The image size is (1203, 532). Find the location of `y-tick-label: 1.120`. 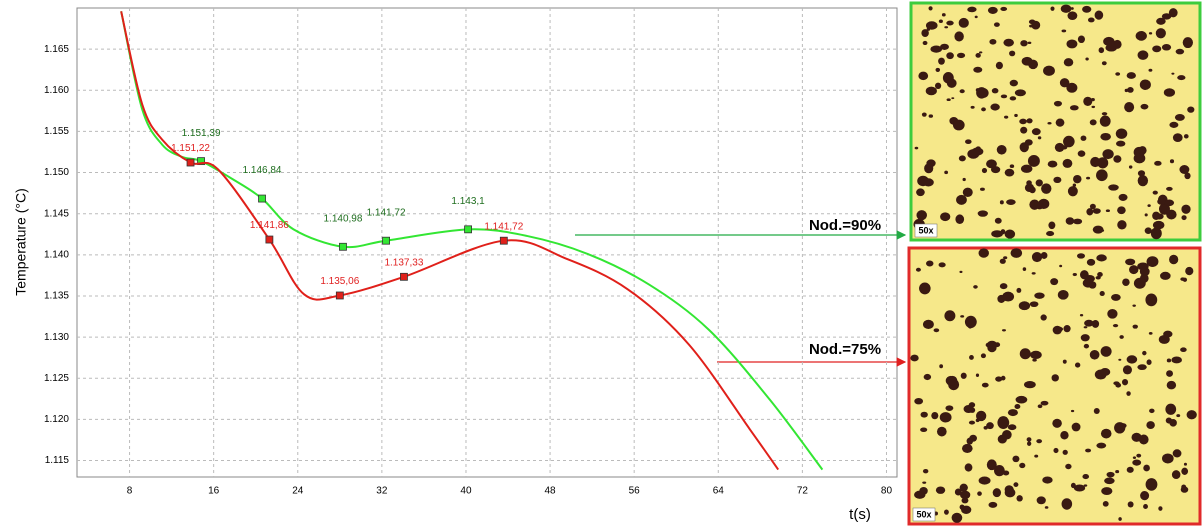

y-tick-label: 1.120 is located at coordinates (56, 419).